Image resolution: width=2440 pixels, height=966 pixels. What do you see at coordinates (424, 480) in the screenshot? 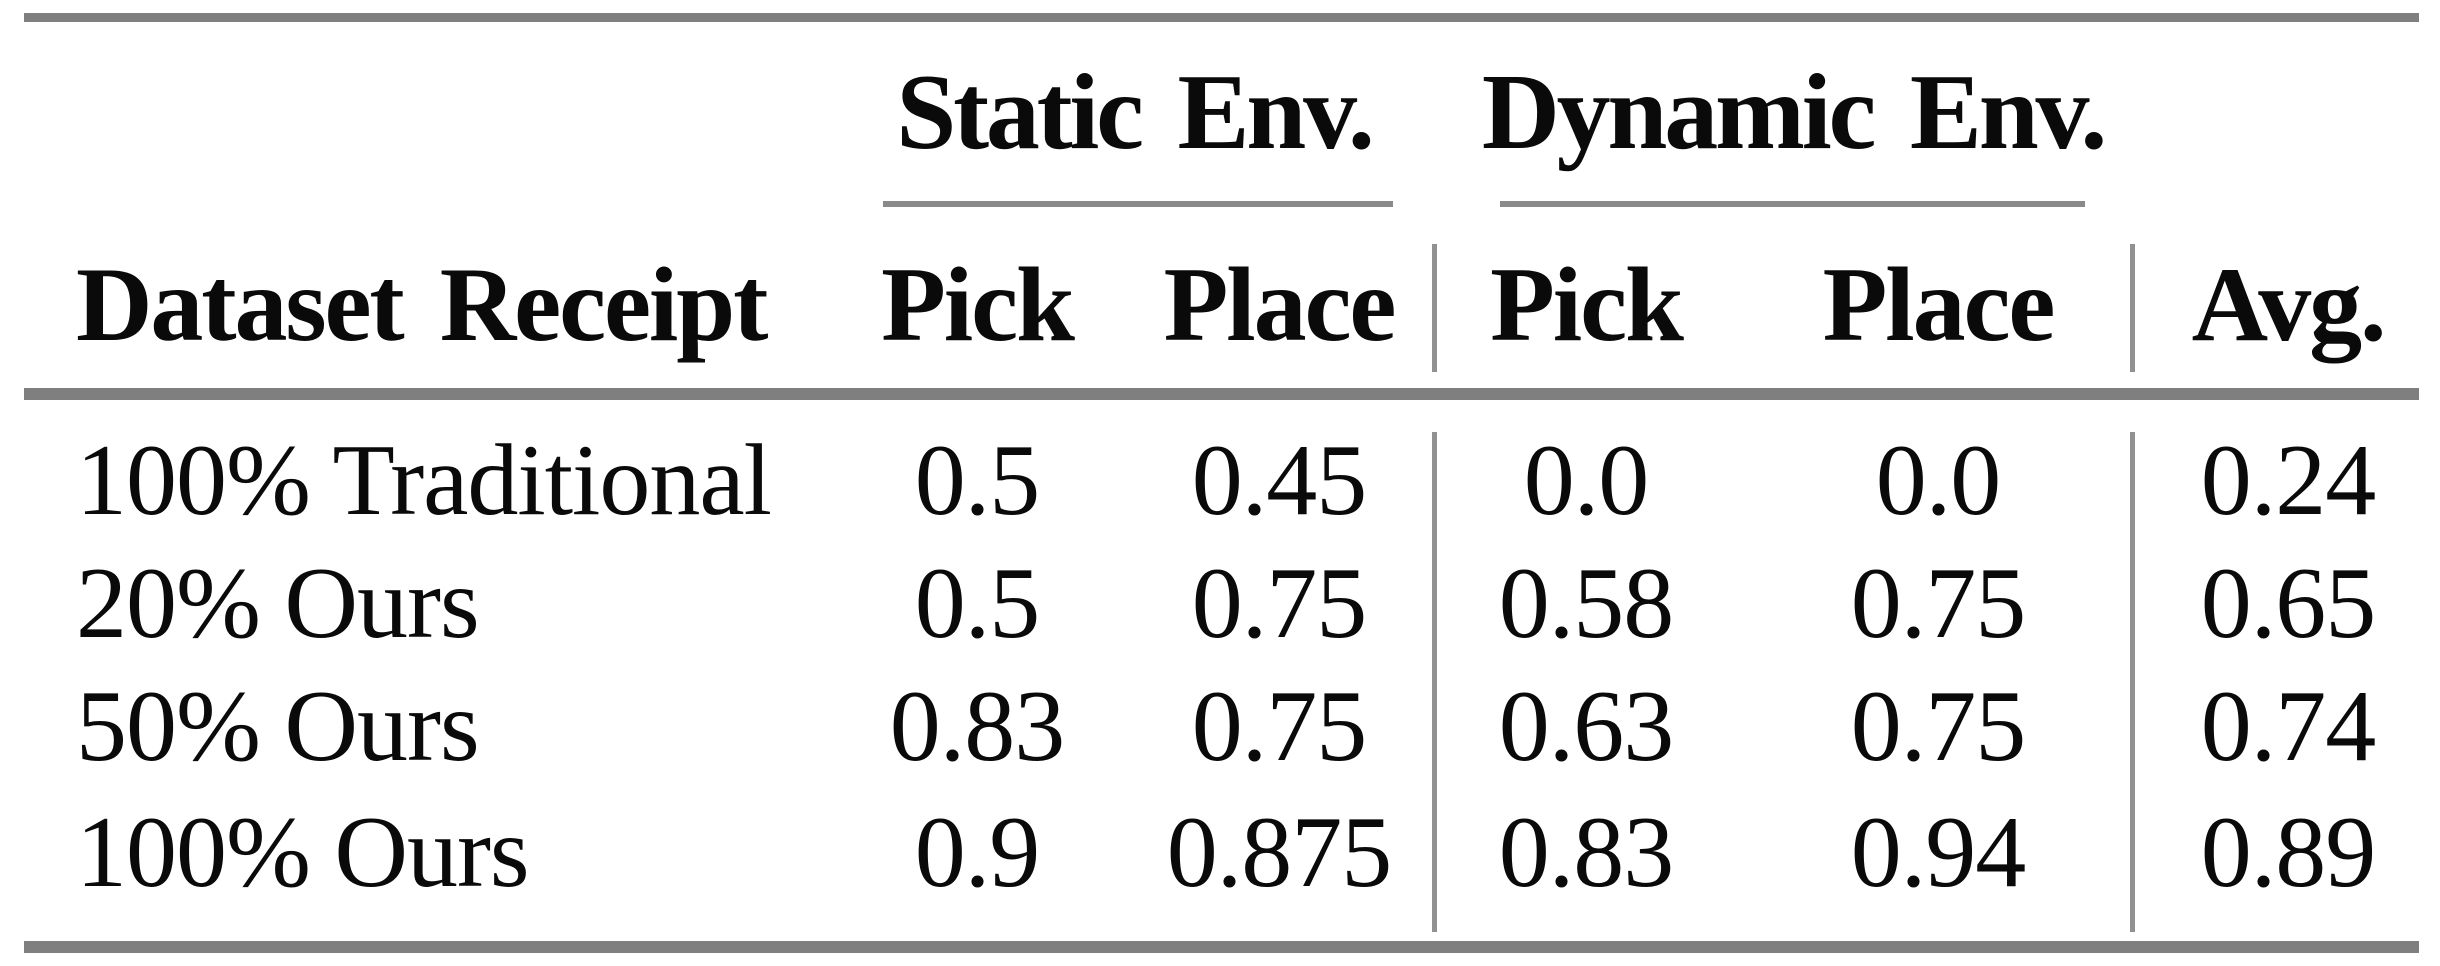
I see `row-label: 100% Traditional` at bounding box center [424, 480].